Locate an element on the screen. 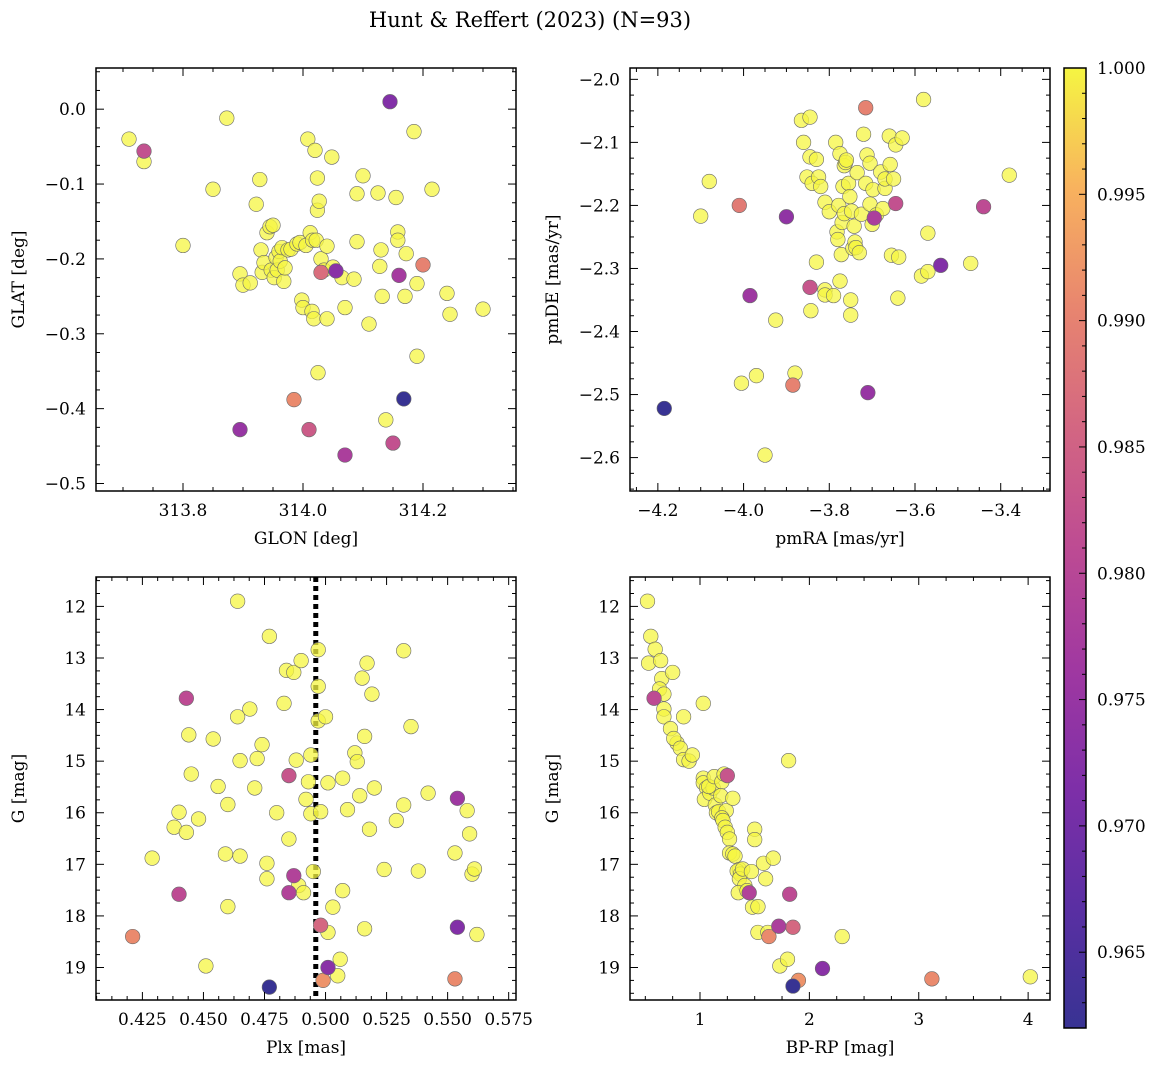 This screenshot has width=1161, height=1068. axes-frame is located at coordinates (306, 279).